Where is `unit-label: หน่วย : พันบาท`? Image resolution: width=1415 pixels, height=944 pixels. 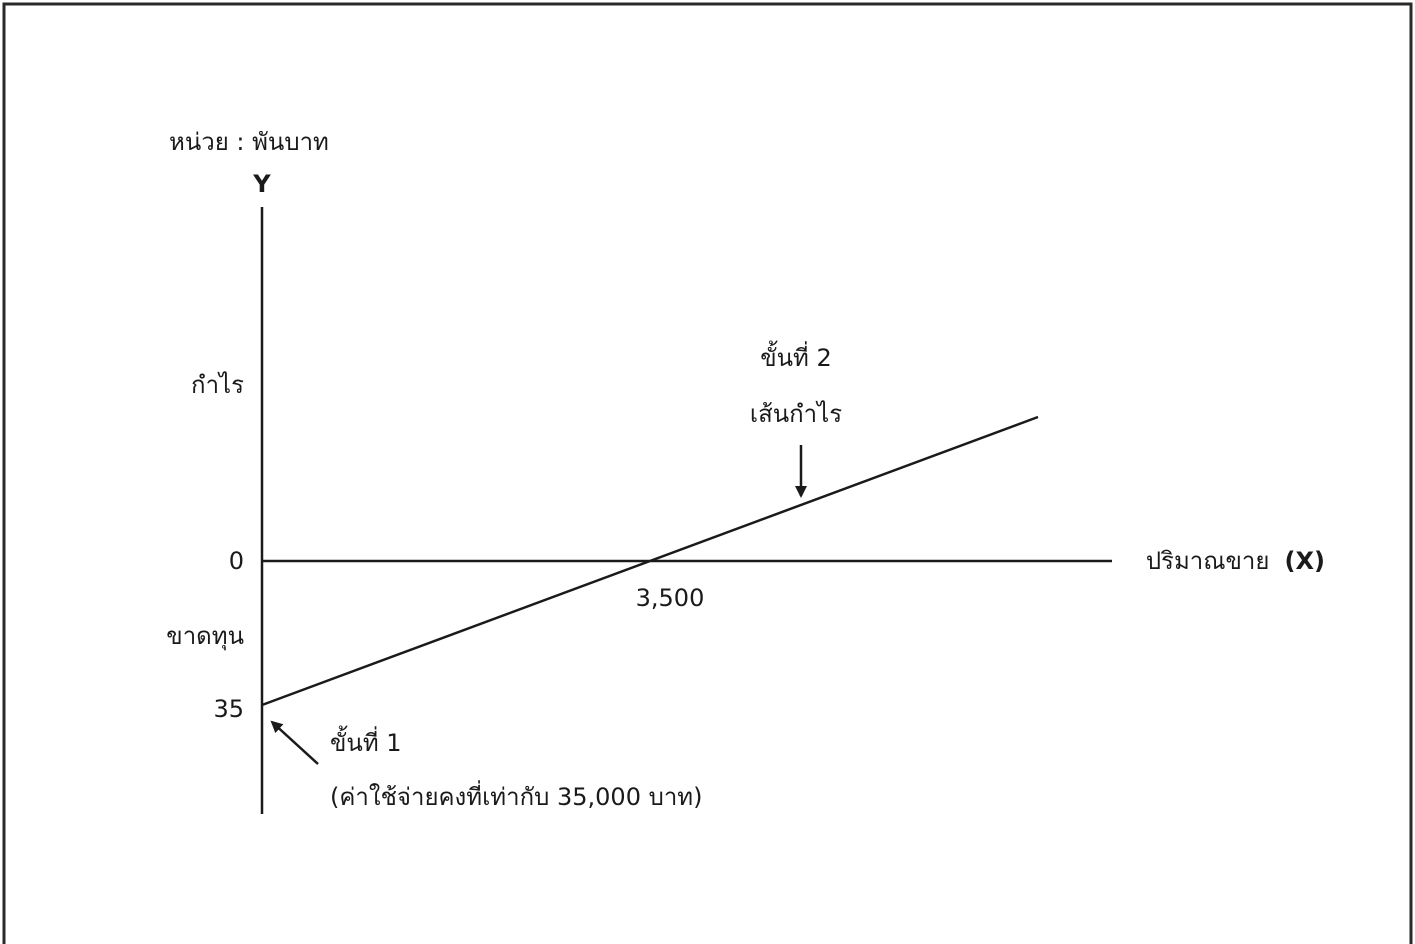
unit-label: หน่วย : พันบาท is located at coordinates (249, 142).